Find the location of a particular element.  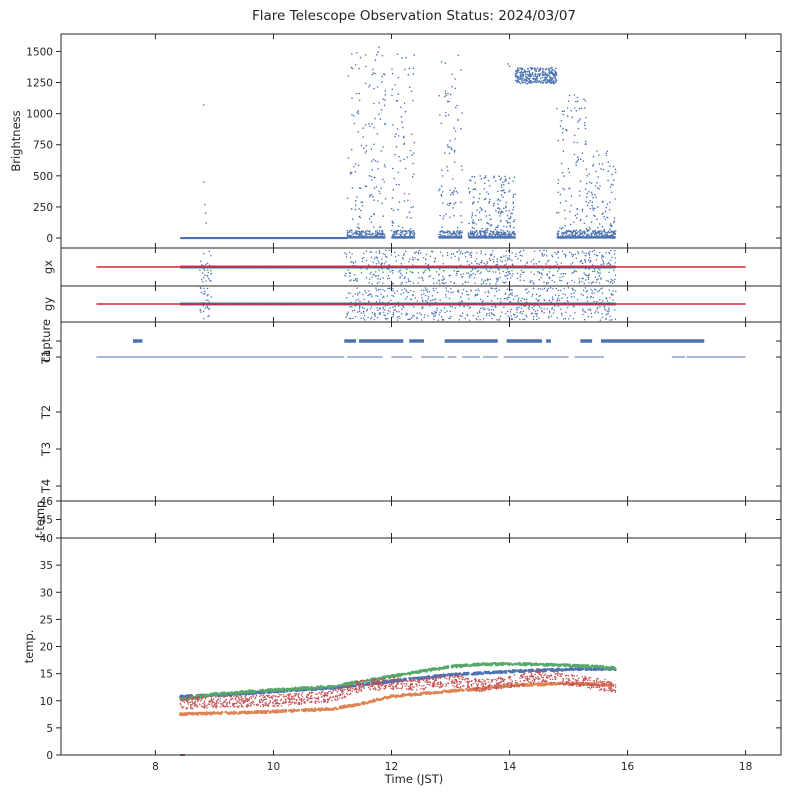

y-axis-label: Brightness is located at coordinates (16, 140).